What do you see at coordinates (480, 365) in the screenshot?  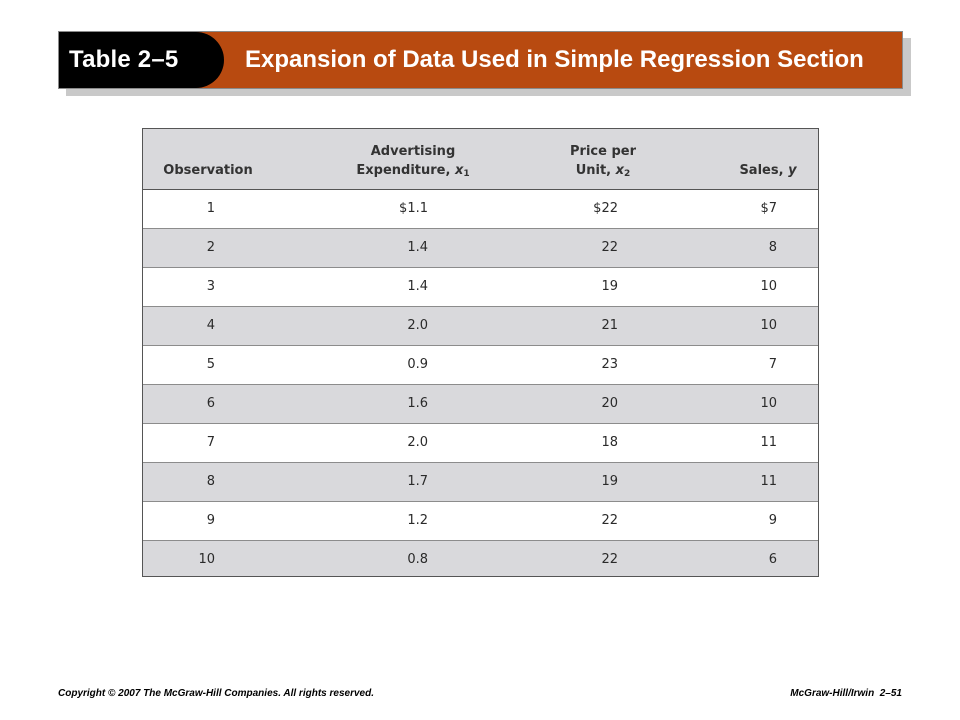 I see `table-row: 5 0.9 23 7` at bounding box center [480, 365].